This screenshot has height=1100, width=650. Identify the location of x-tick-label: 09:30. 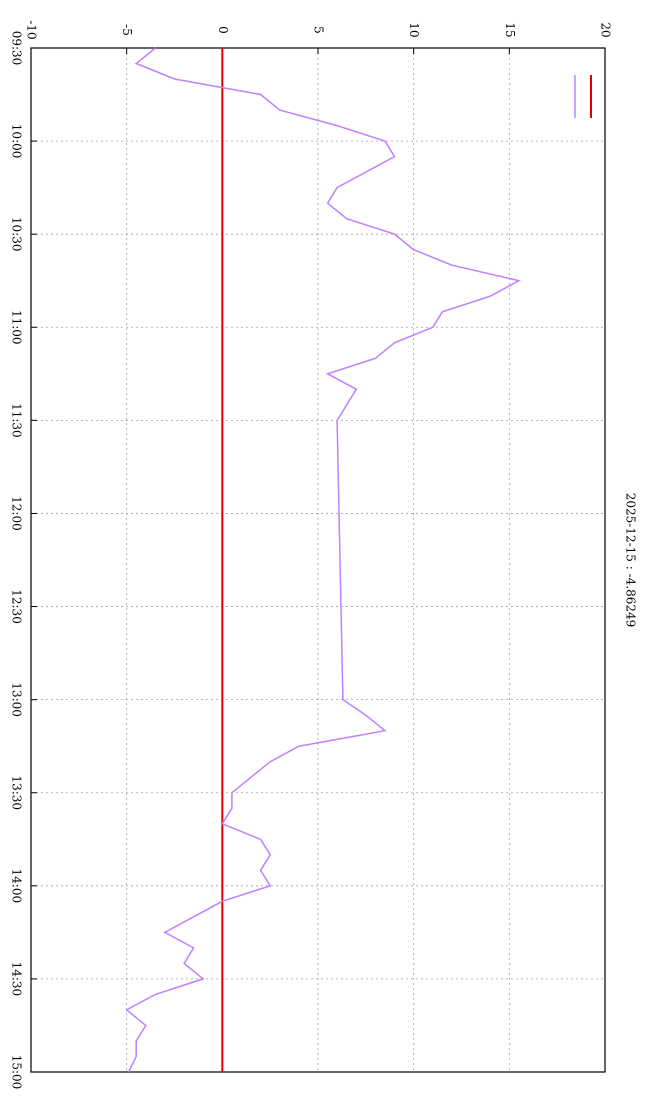
(17, 48).